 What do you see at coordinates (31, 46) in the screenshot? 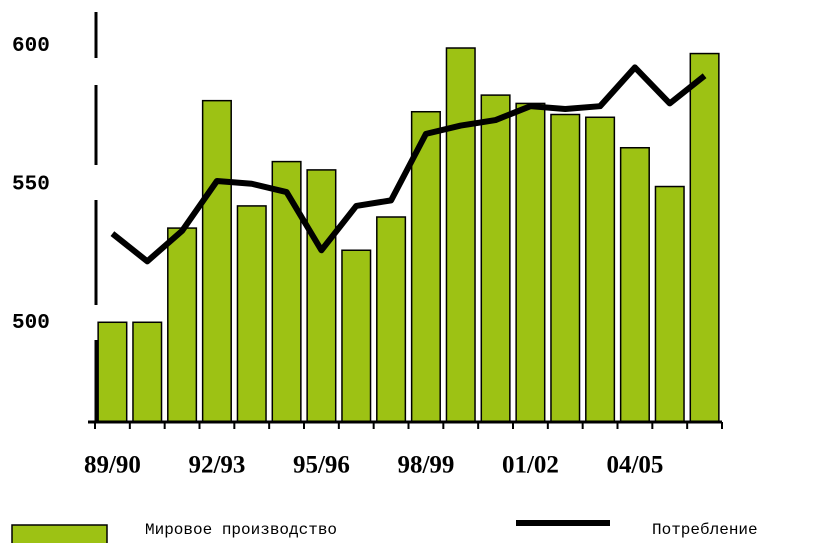
I see `y-tick-label: 600` at bounding box center [31, 46].